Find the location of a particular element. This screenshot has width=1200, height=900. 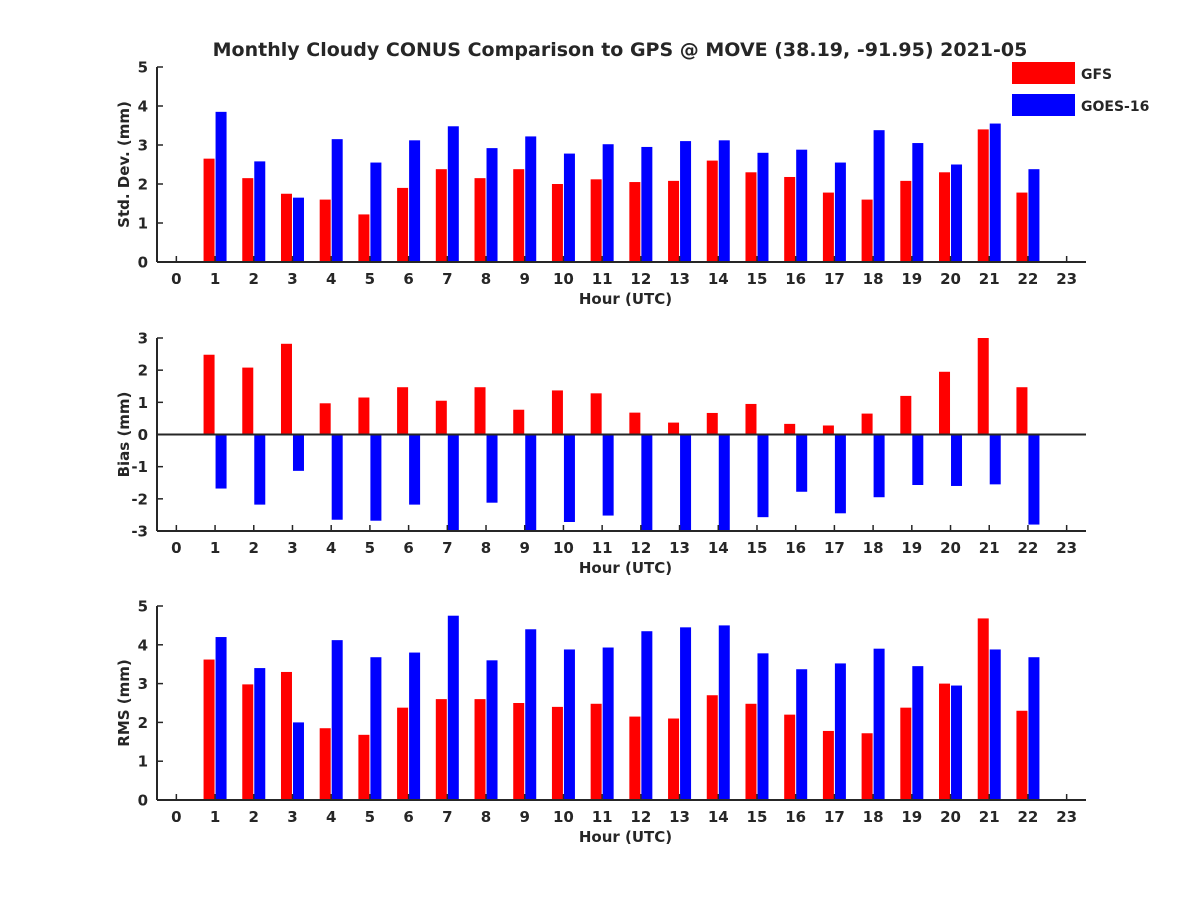

std-x-tick-label-13: 13 is located at coordinates (679, 279).